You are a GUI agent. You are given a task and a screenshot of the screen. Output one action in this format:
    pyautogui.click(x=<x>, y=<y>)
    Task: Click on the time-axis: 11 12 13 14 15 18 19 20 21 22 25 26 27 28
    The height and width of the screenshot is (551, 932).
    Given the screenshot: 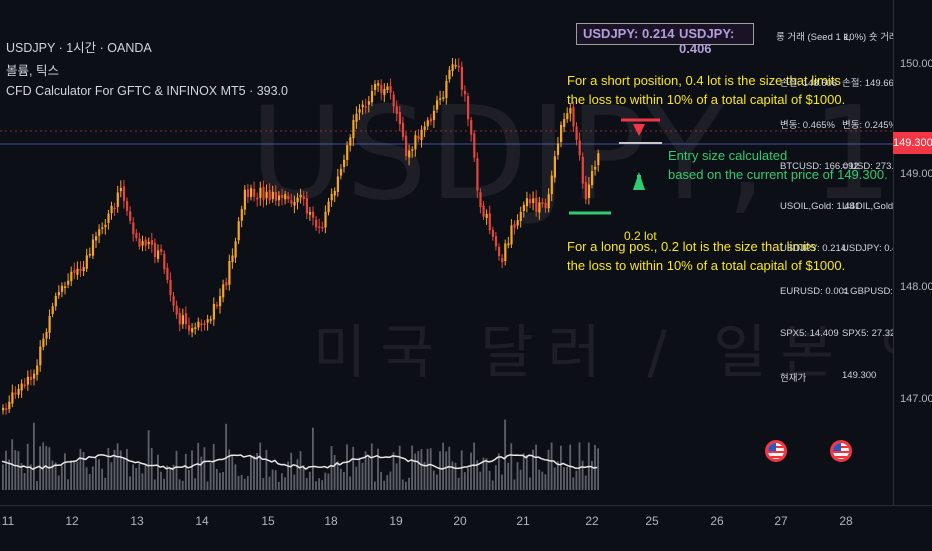 What is the action you would take?
    pyautogui.click(x=466, y=528)
    